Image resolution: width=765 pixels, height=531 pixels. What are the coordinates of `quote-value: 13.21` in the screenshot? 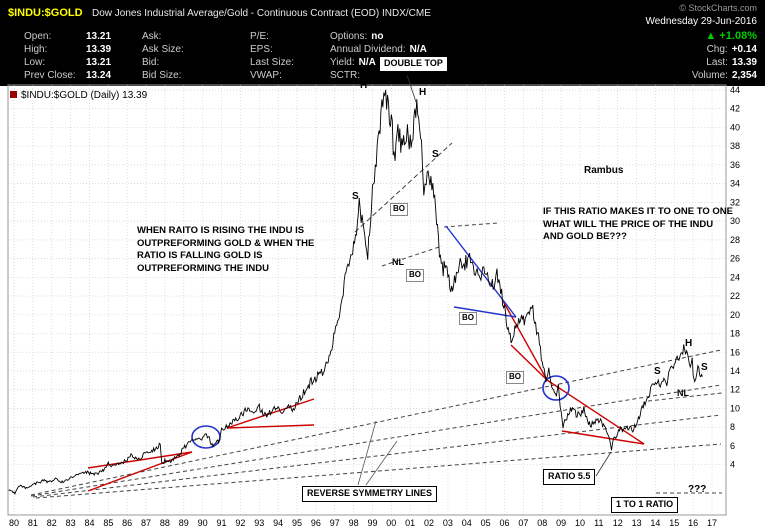 It's located at (99, 62).